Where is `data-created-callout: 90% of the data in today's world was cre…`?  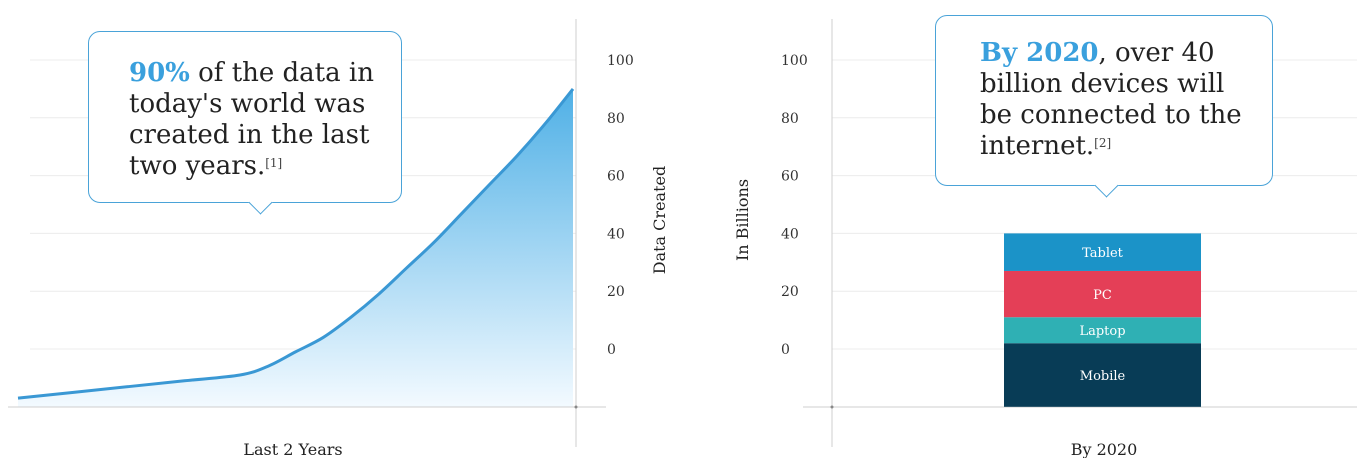 data-created-callout: 90% of the data in today's world was cre… is located at coordinates (245, 123).